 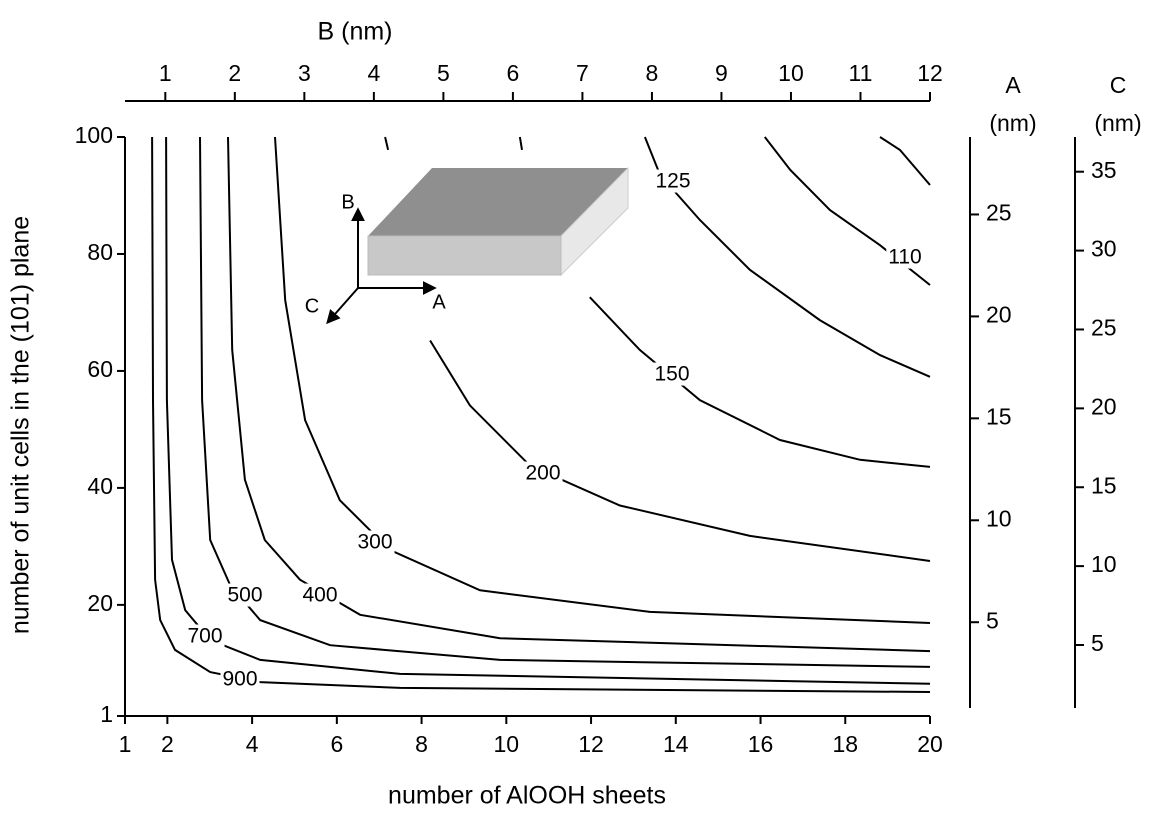 What do you see at coordinates (676, 744) in the screenshot?
I see `x-tick-label: 14` at bounding box center [676, 744].